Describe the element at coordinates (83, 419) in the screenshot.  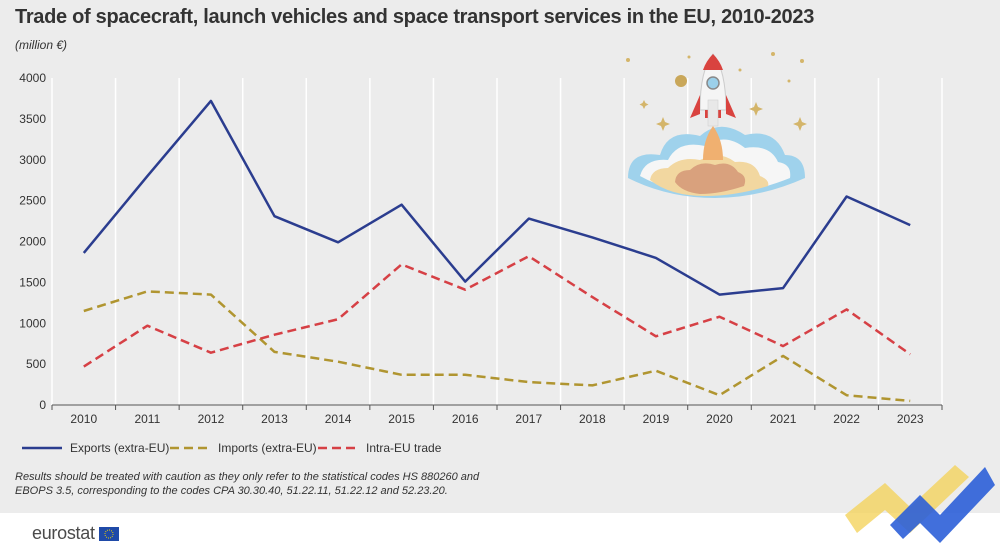
I see `x-tick-label: 2010` at that location.